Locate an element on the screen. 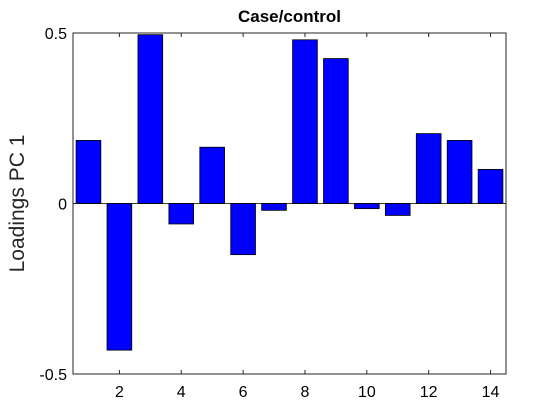  x-tick-label-4: 4 is located at coordinates (181, 392).